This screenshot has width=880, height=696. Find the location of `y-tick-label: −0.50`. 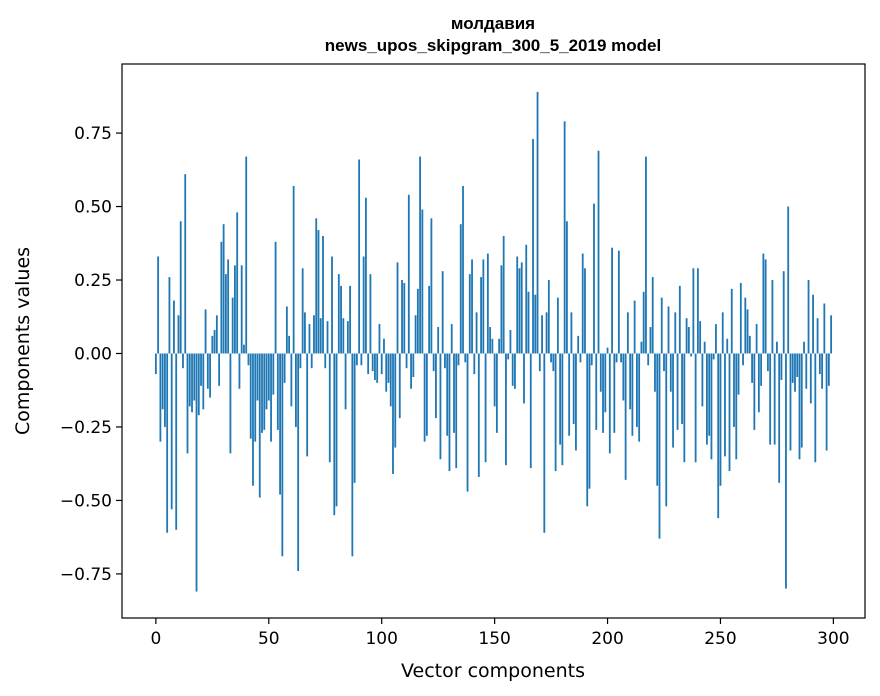

y-tick-label: −0.50 is located at coordinates (86, 501).